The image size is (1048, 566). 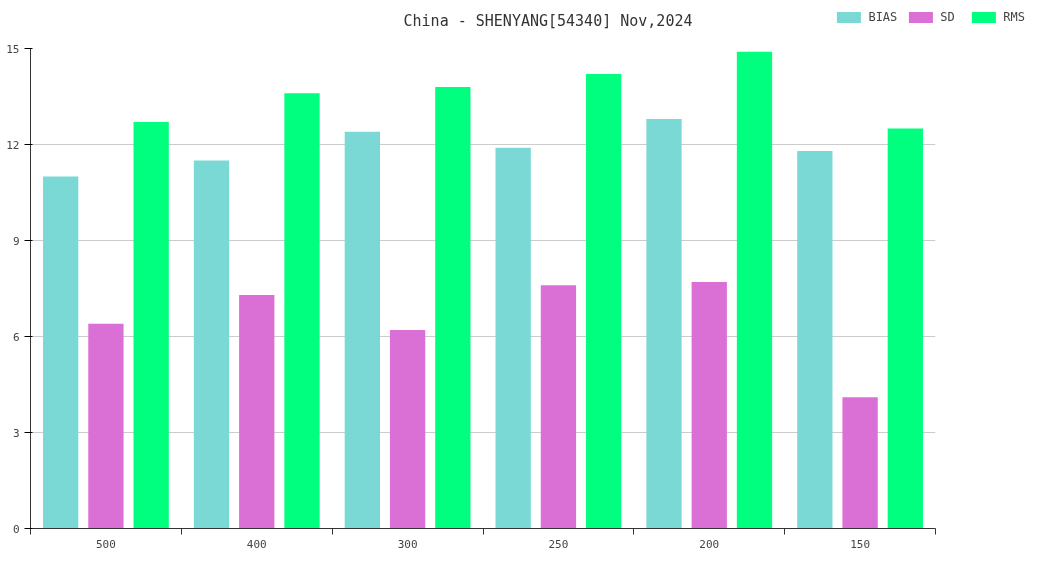 I want to click on x-tick-label: 150, so click(x=860, y=544).